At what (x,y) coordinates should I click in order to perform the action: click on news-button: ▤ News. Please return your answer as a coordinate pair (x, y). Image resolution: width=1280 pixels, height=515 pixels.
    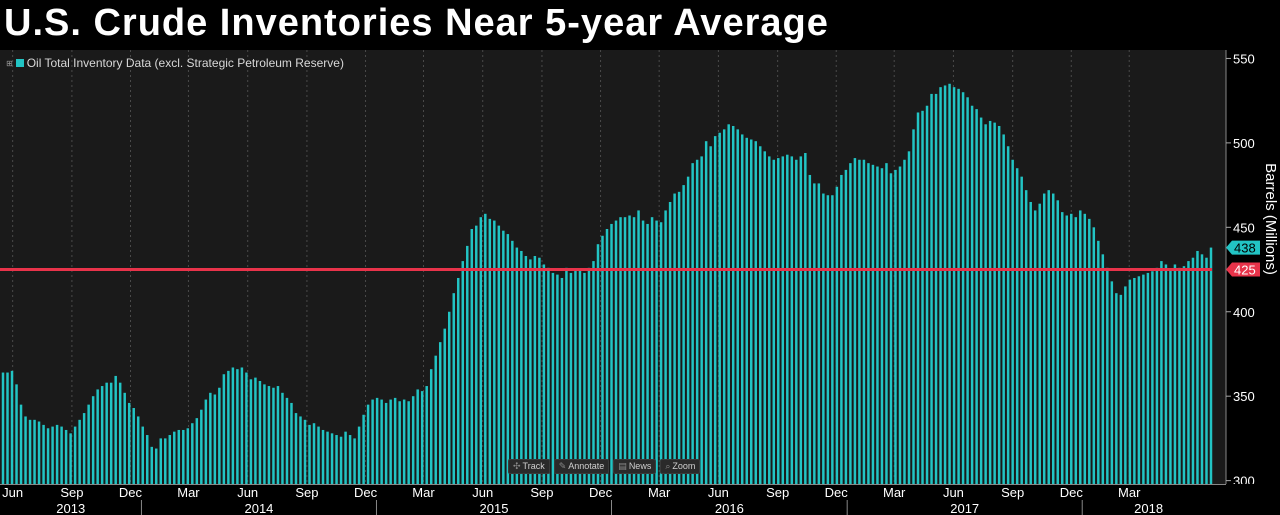
    Looking at the image, I should click on (635, 466).